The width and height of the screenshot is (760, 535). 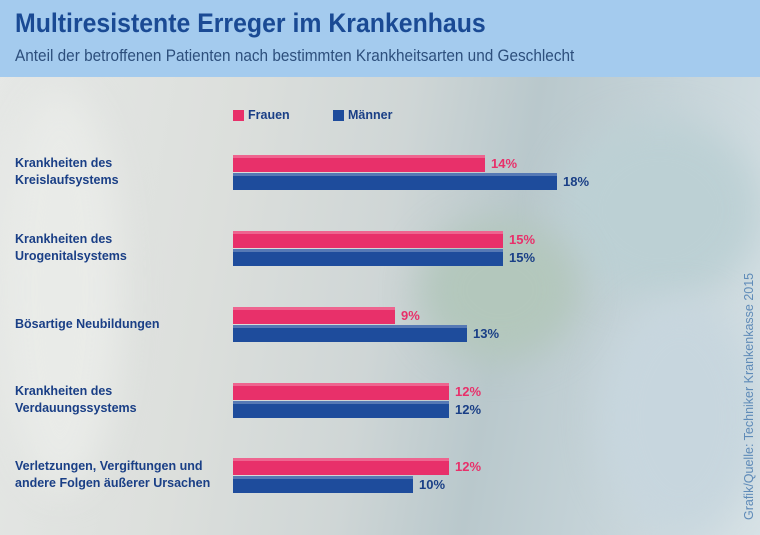 What do you see at coordinates (67, 180) in the screenshot?
I see `category-label-line: Kreislaufsystems` at bounding box center [67, 180].